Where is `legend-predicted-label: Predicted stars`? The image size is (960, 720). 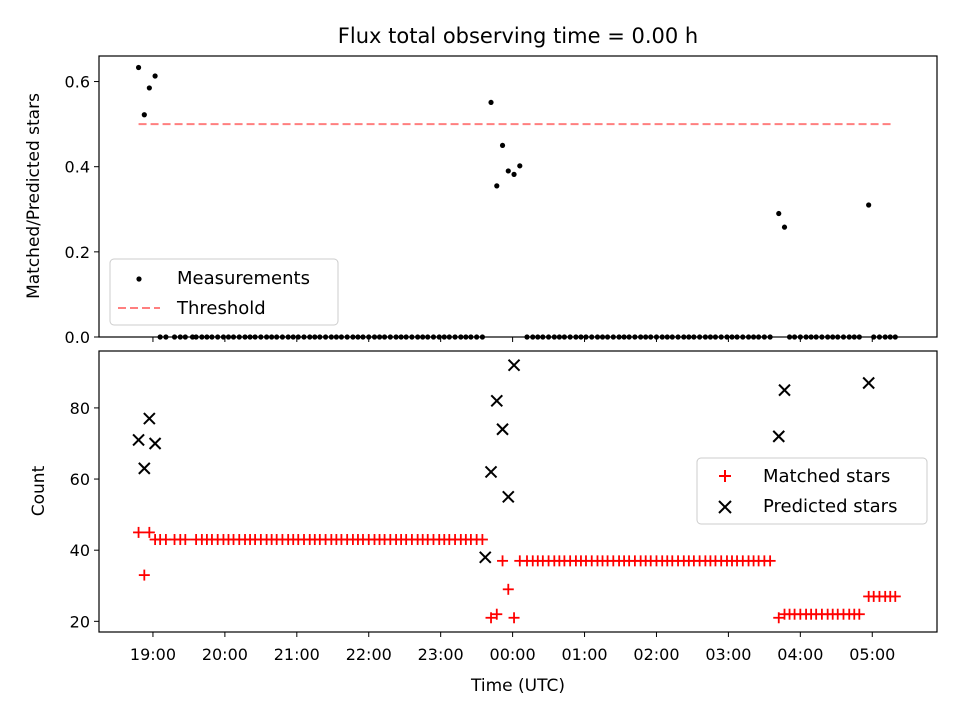 legend-predicted-label: Predicted stars is located at coordinates (830, 506).